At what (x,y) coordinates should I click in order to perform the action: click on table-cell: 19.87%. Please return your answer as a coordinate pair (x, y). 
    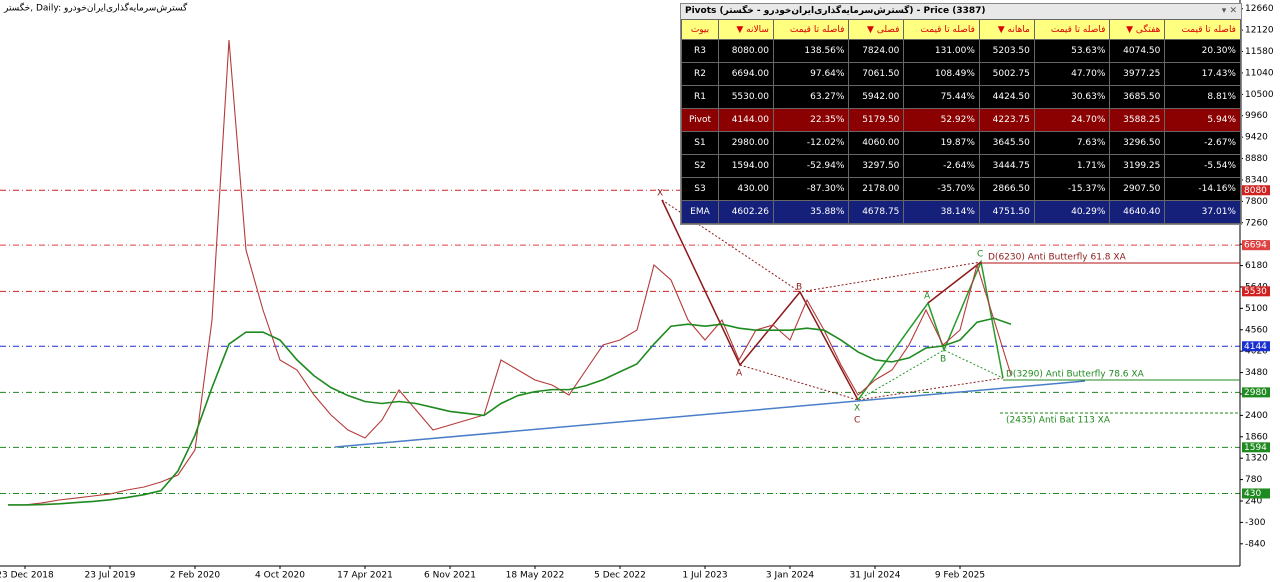
    Looking at the image, I should click on (941, 143).